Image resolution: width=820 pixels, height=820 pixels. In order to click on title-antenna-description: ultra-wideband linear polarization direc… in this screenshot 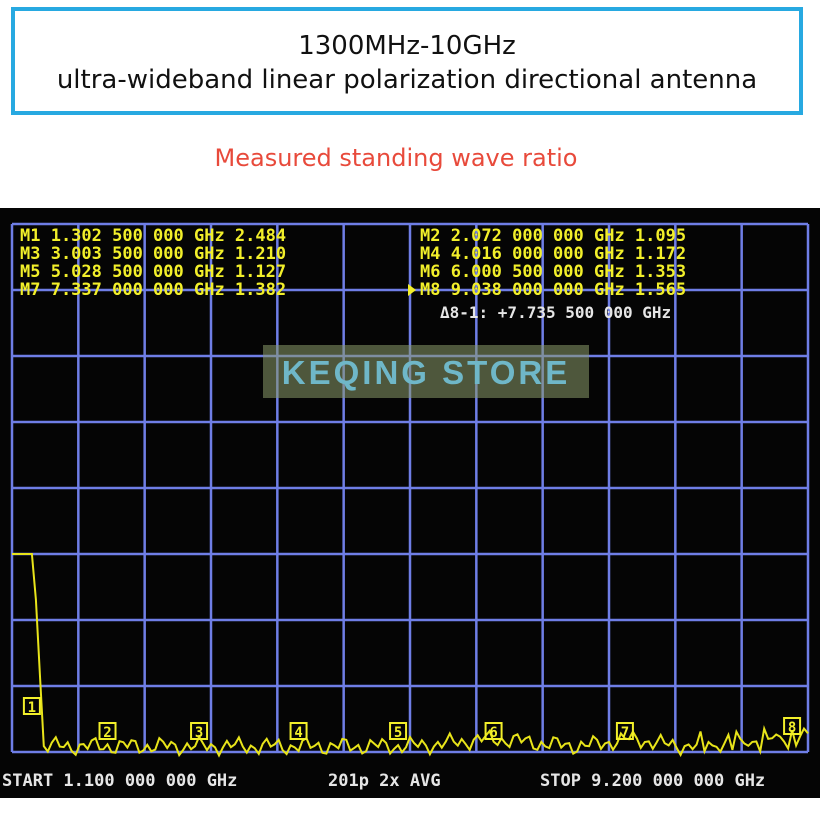, I will do `click(407, 80)`.